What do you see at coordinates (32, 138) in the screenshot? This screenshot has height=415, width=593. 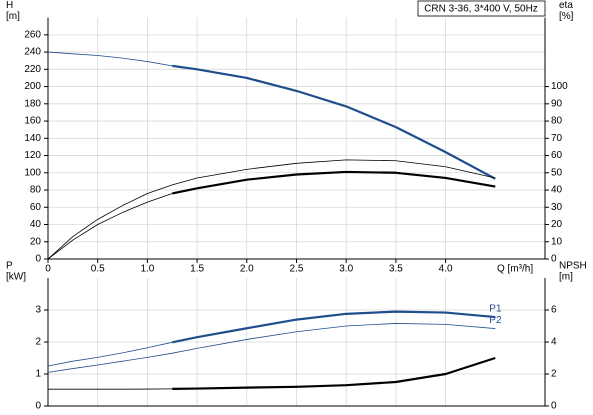 I see `y-tick-label: 140` at bounding box center [32, 138].